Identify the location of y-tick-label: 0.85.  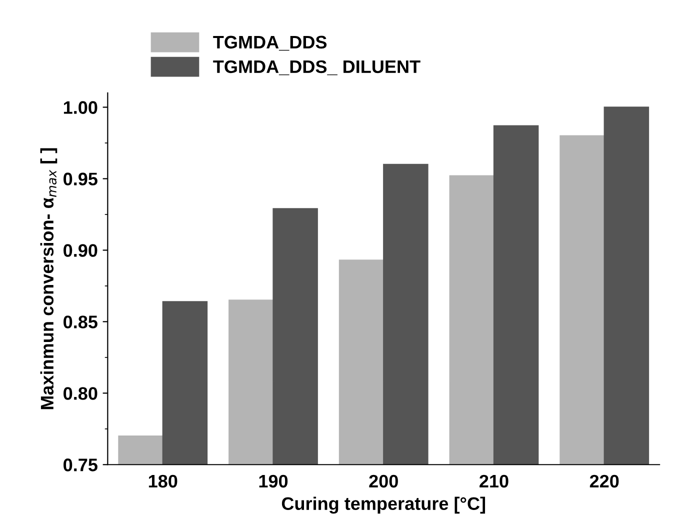
(81, 322).